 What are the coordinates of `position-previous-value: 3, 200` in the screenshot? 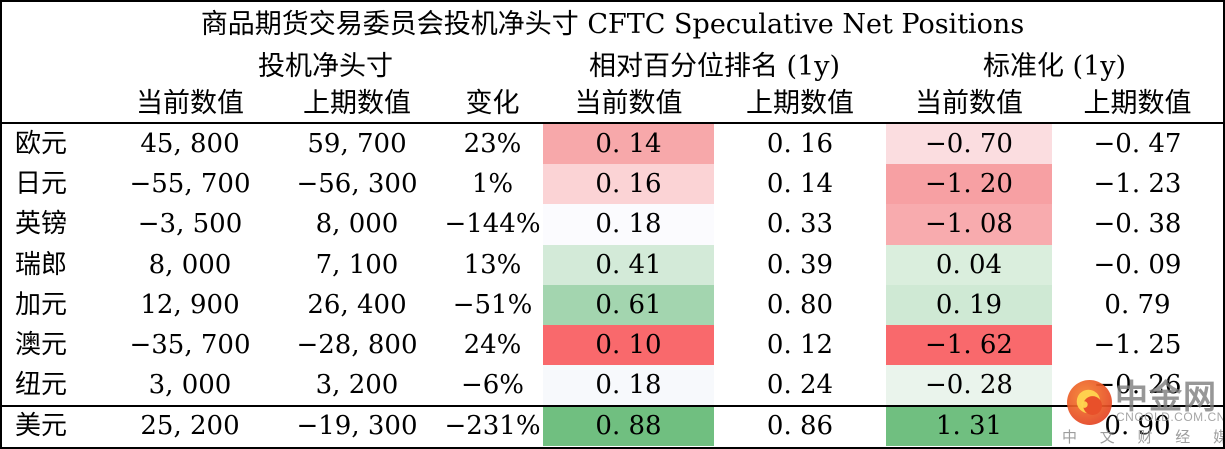 It's located at (357, 385).